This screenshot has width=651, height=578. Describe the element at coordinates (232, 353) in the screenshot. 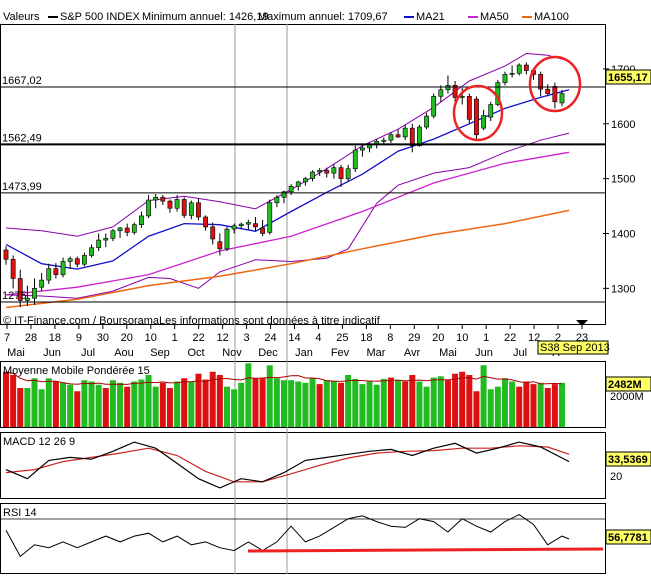

I see `x-month-label: Nov` at that location.